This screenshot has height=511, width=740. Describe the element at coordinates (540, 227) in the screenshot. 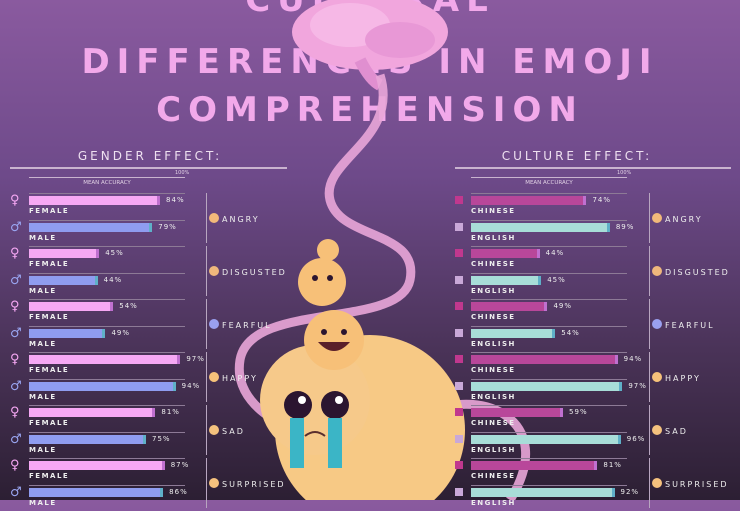

I see `bar-english` at that location.